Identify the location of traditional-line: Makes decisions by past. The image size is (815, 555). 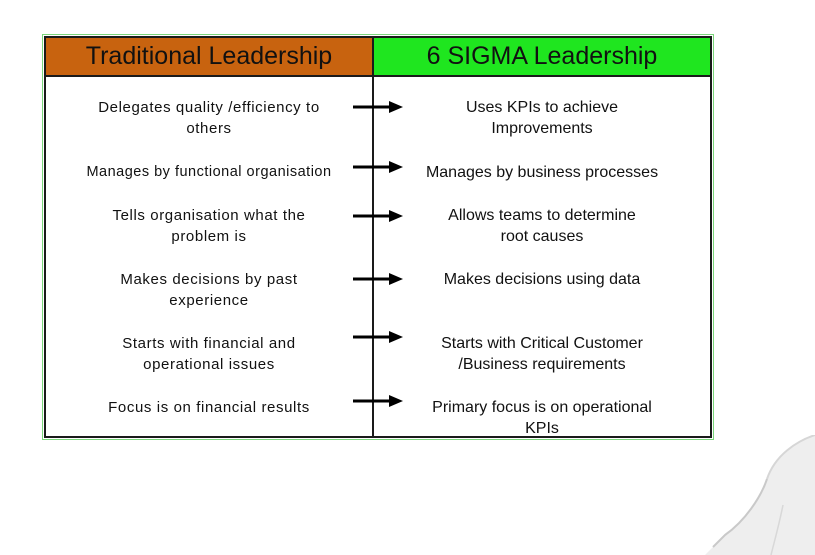
(209, 279).